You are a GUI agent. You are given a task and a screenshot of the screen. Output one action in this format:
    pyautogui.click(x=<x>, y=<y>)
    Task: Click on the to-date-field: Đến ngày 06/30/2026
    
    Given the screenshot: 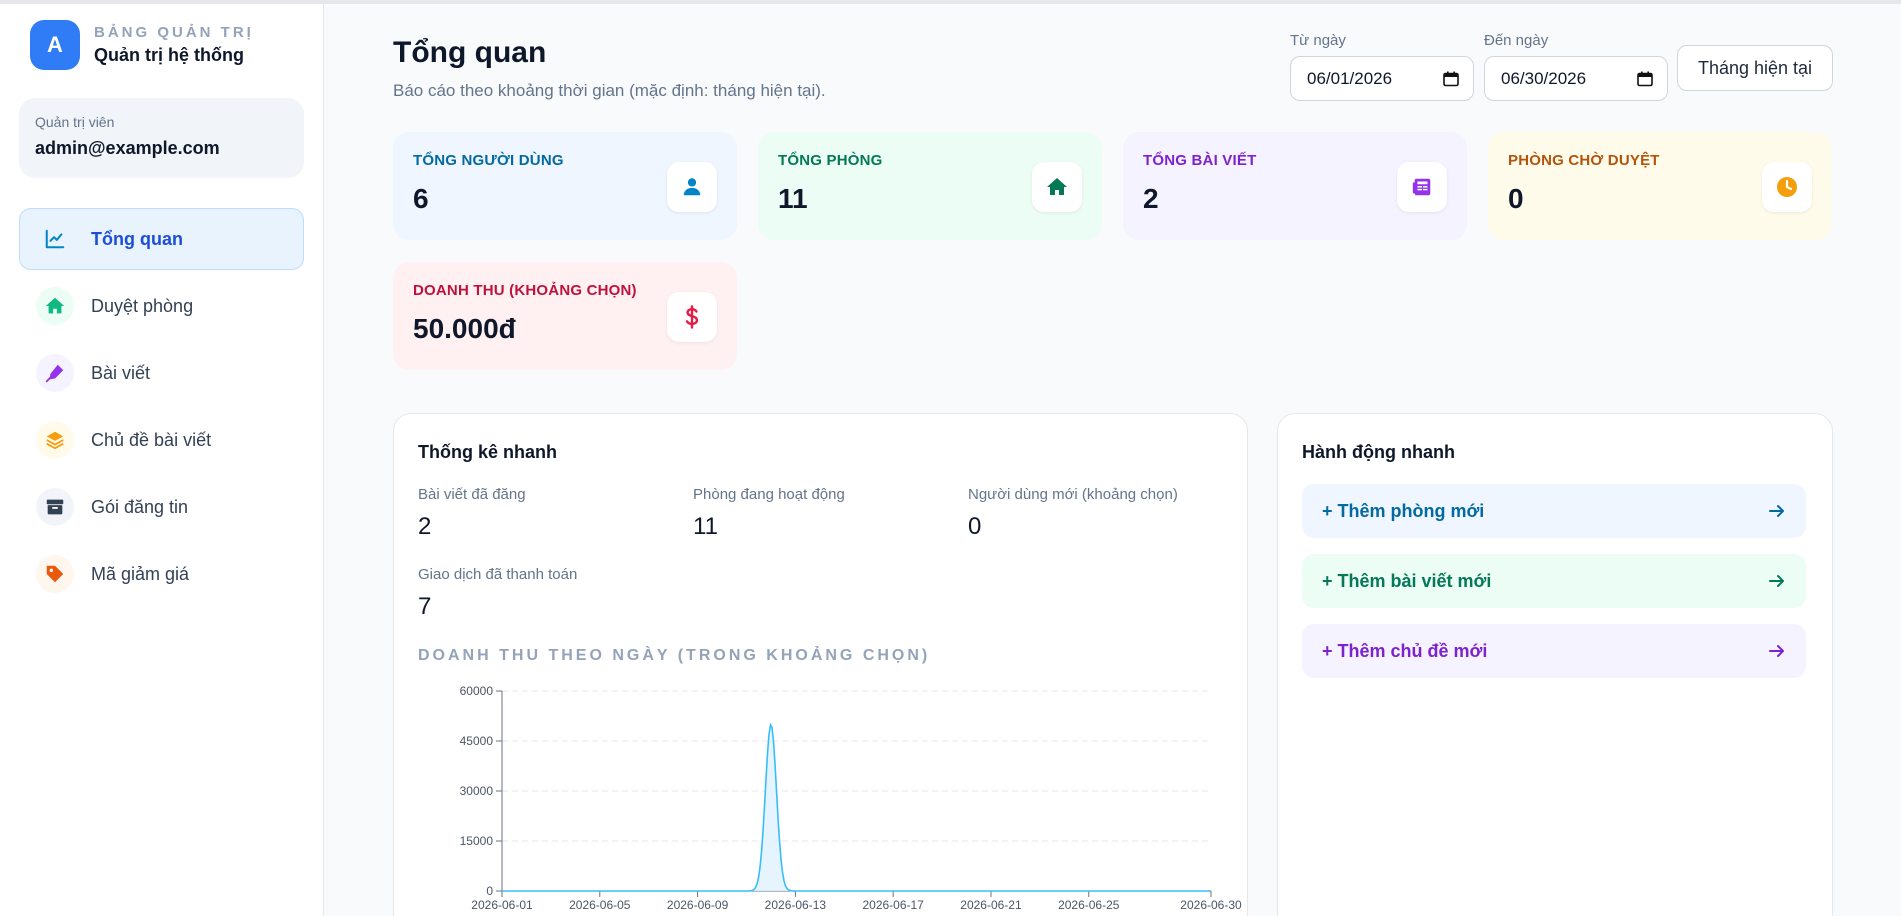 What is the action you would take?
    pyautogui.click(x=1576, y=66)
    